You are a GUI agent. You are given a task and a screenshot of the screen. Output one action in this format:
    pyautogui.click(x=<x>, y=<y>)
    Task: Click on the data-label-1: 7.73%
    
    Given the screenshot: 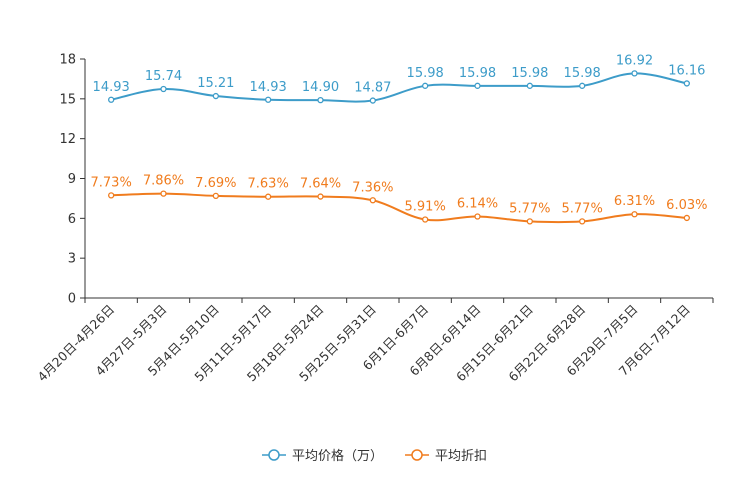 What is the action you would take?
    pyautogui.click(x=111, y=182)
    